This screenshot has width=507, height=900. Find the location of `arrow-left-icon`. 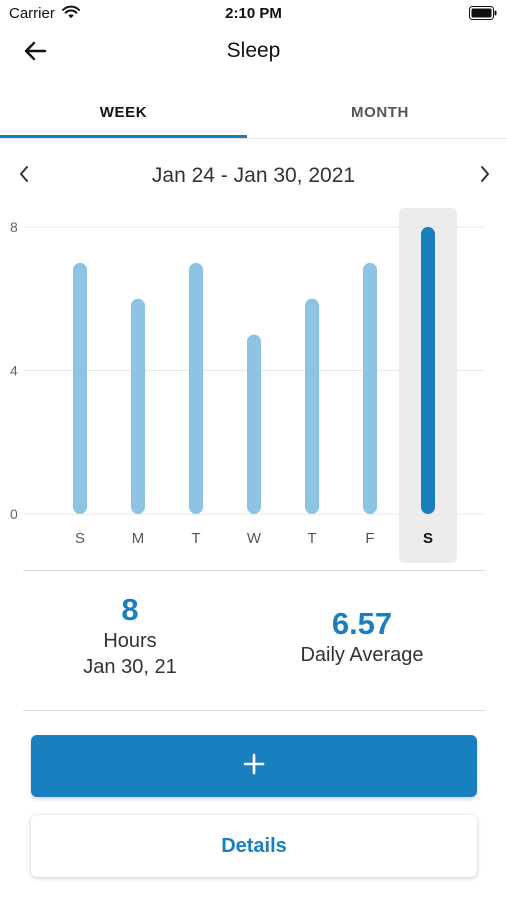

arrow-left-icon is located at coordinates (35, 53).